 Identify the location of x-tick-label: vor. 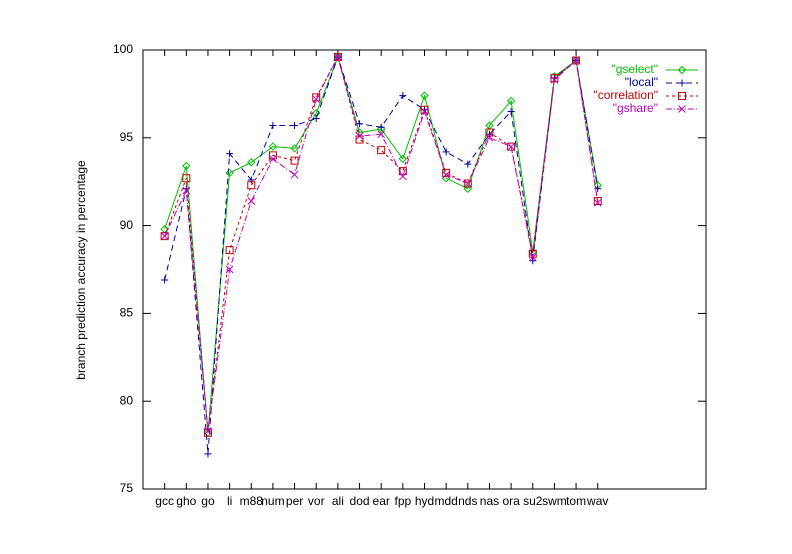
(316, 501).